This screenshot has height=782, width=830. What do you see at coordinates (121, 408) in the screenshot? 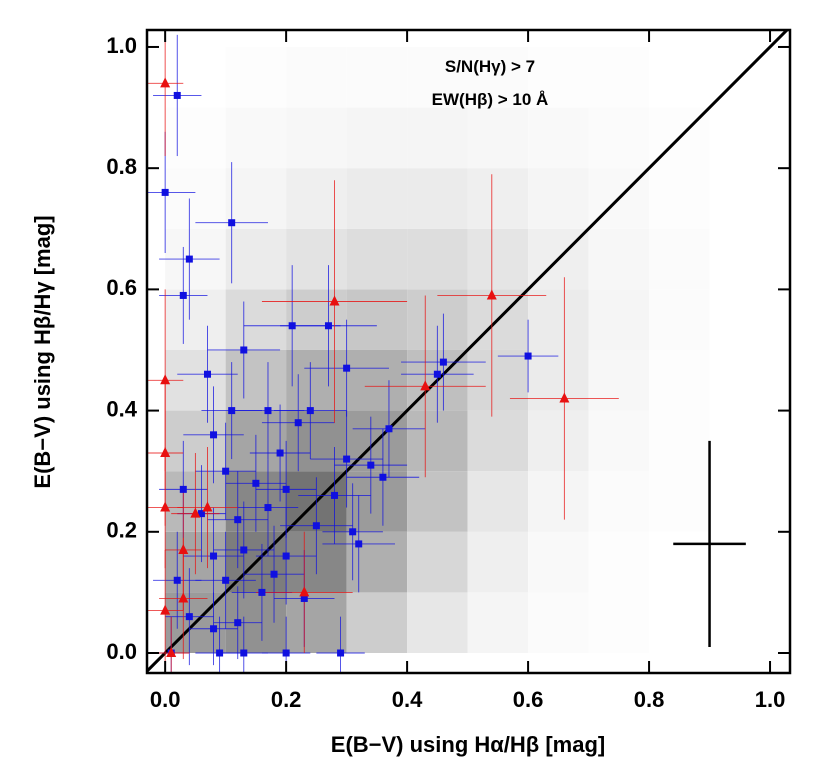
I see `y-tick-label: 0.4` at bounding box center [121, 408].